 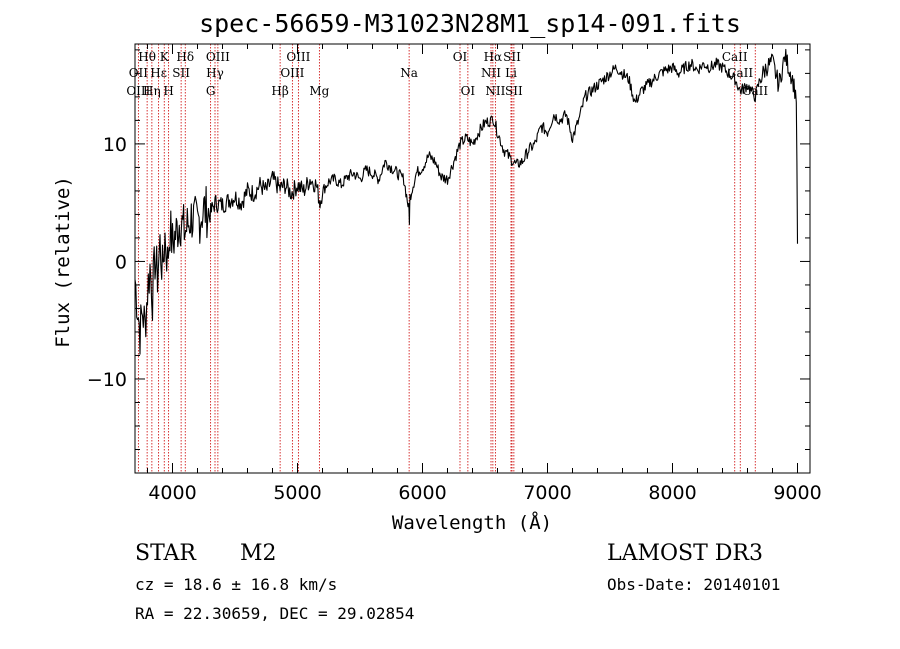 I want to click on emission-line-label: H, so click(x=168, y=91).